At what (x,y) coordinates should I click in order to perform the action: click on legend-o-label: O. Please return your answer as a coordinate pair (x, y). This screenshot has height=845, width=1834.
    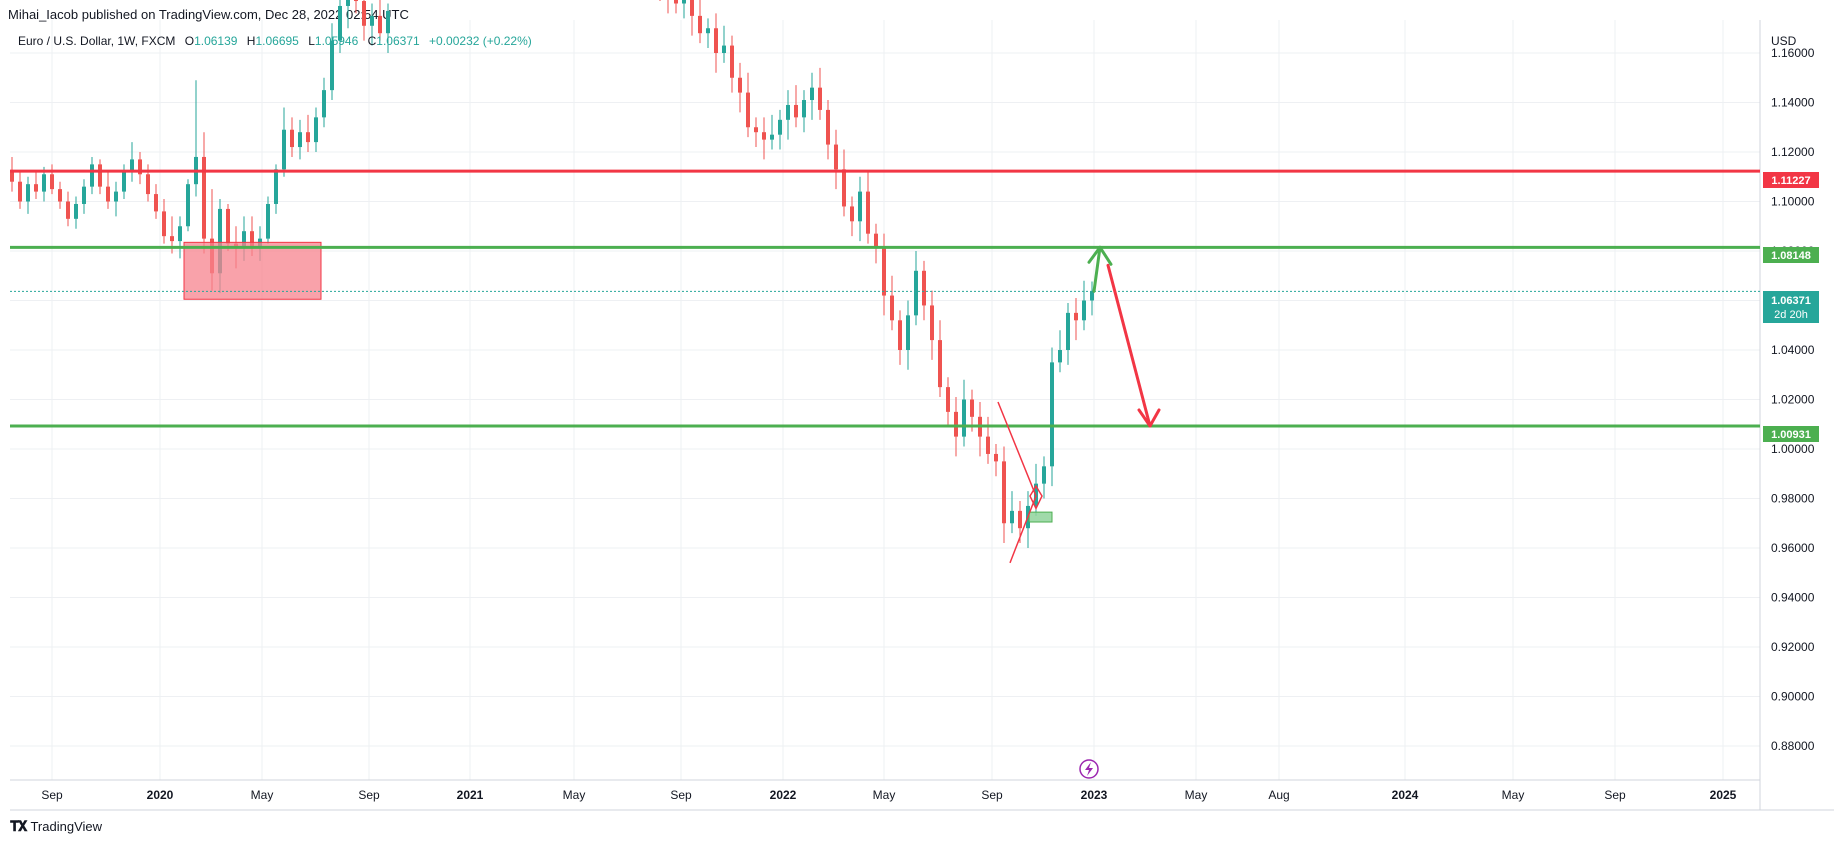
    Looking at the image, I should click on (189, 41).